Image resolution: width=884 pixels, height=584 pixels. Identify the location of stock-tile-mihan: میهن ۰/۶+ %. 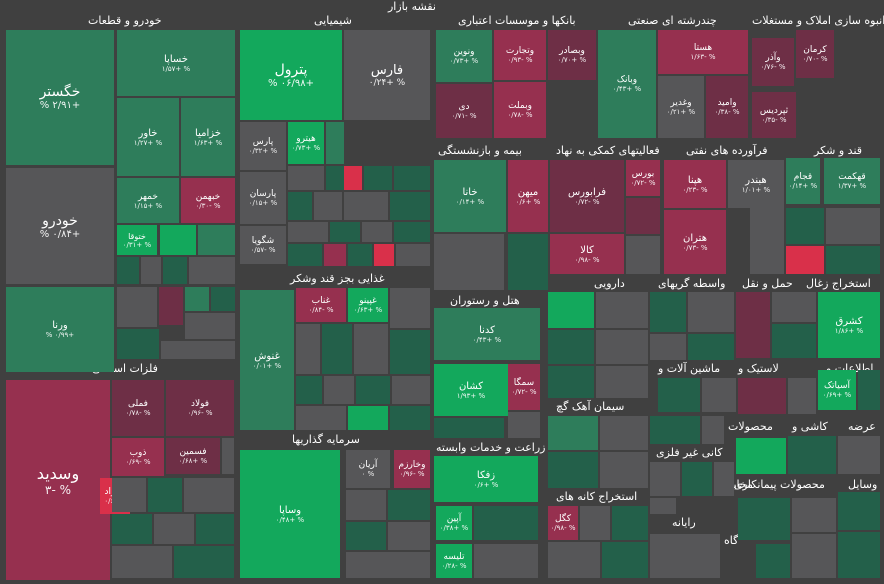
(528, 196).